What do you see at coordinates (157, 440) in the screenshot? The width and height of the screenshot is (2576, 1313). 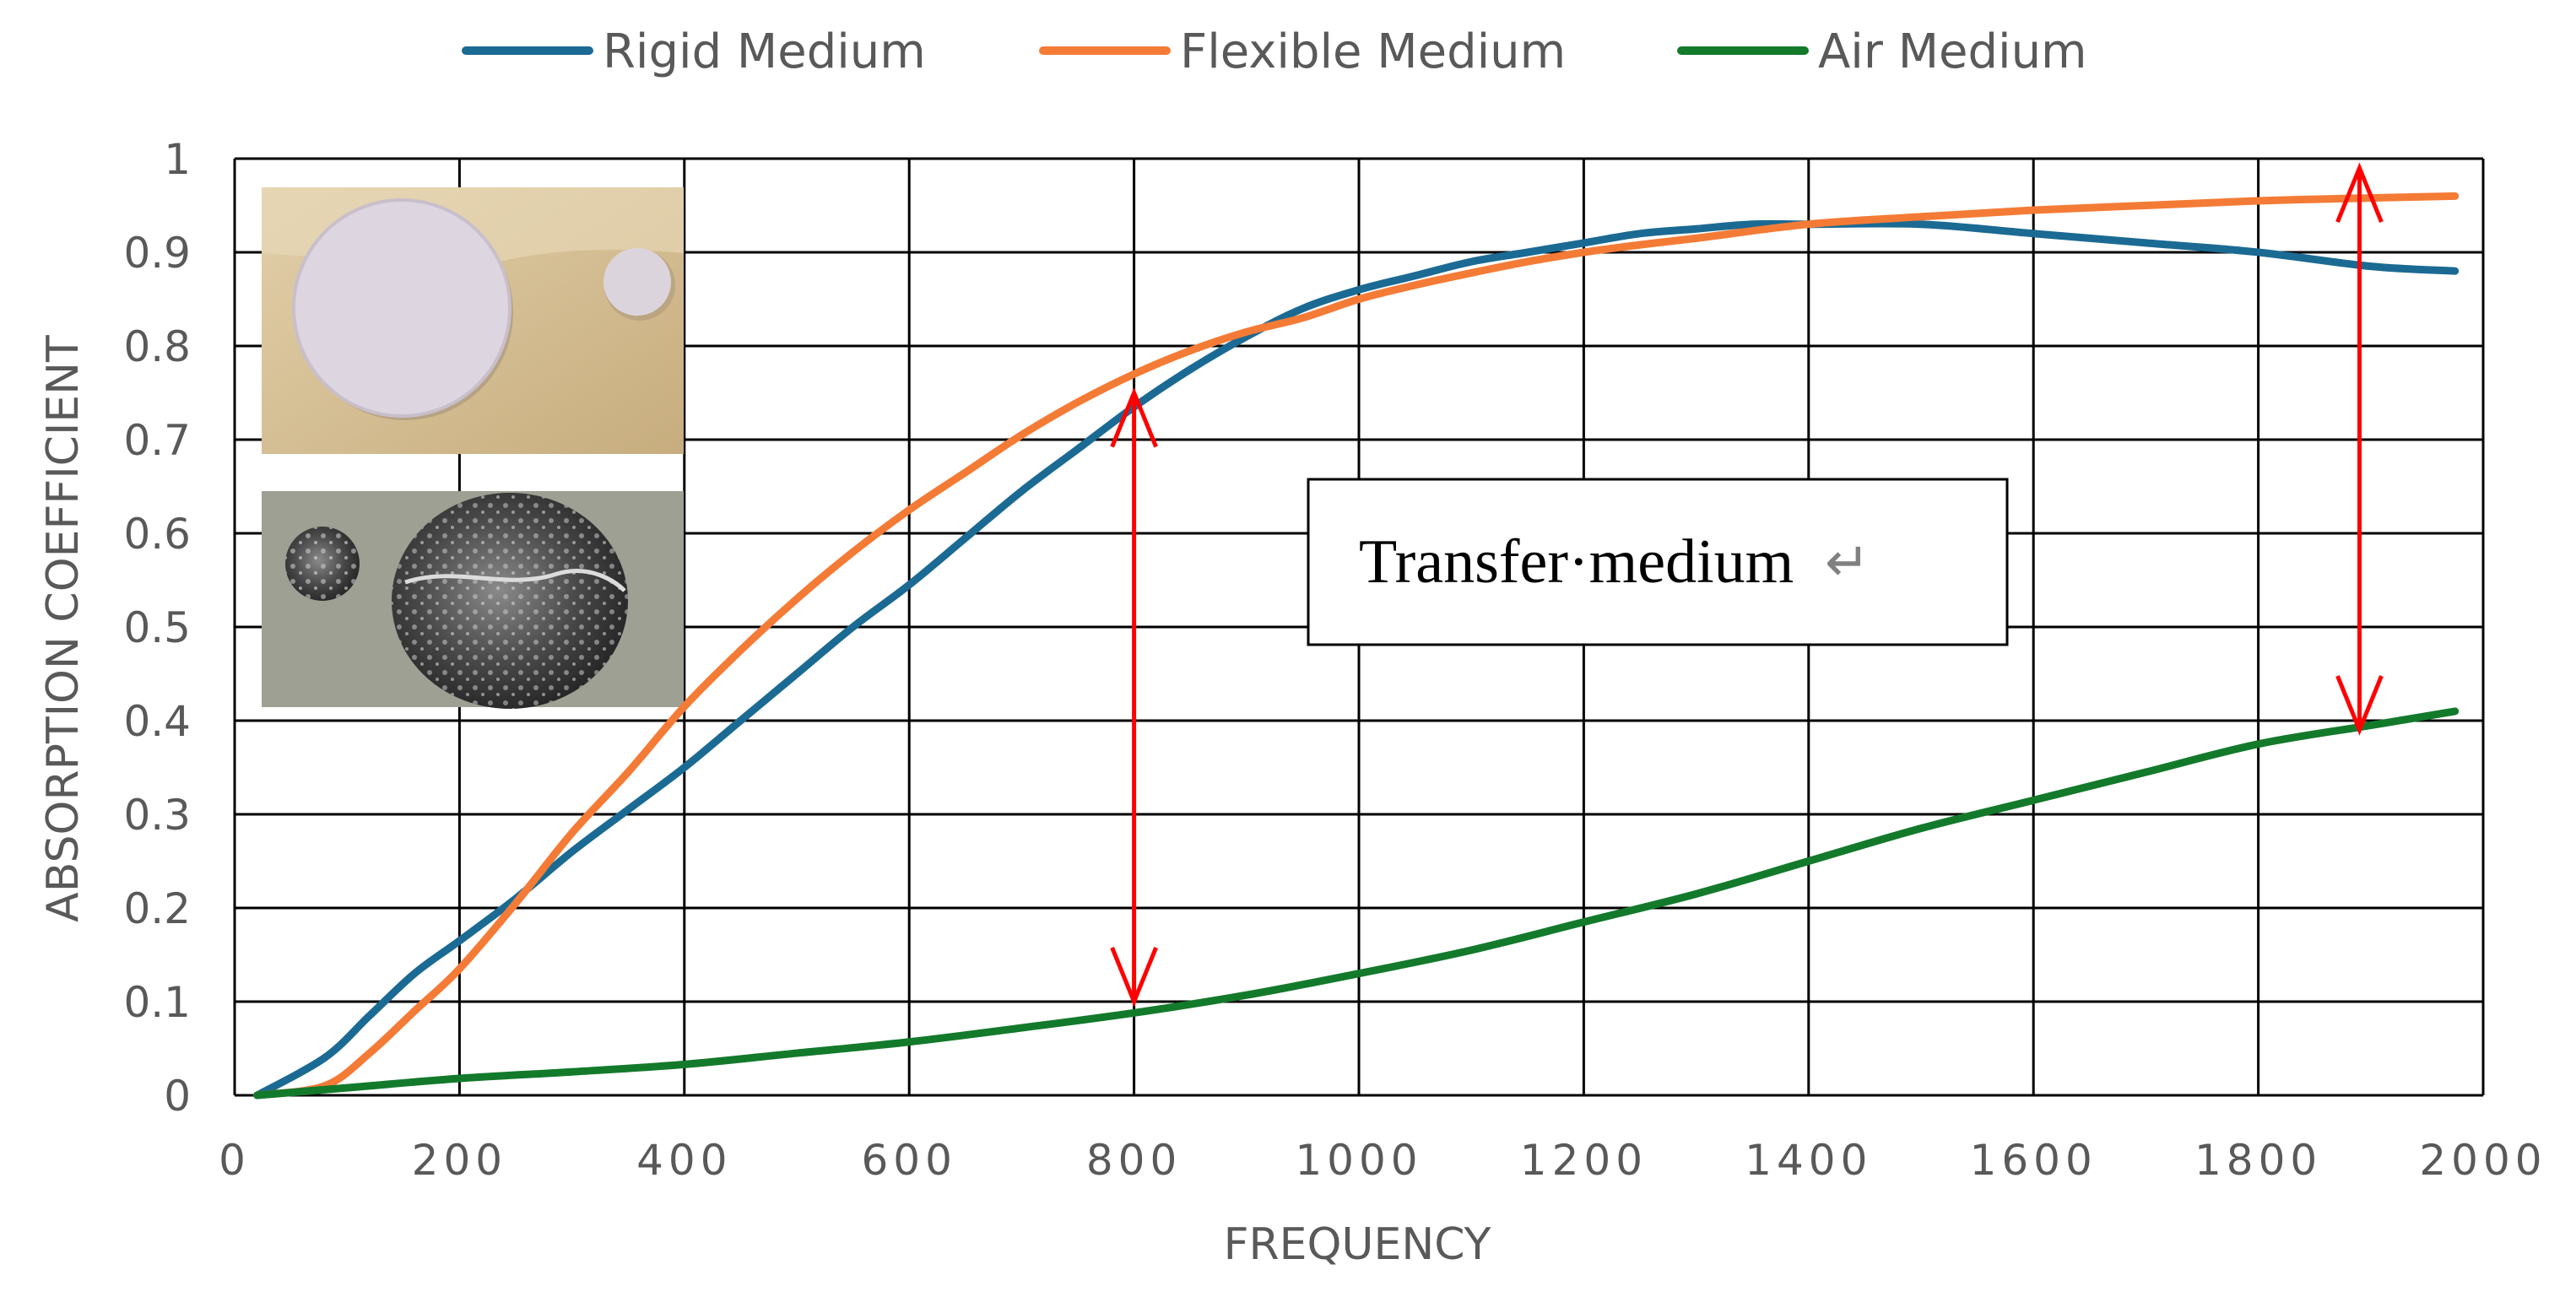 I see `y-tick-label: 0.7` at bounding box center [157, 440].